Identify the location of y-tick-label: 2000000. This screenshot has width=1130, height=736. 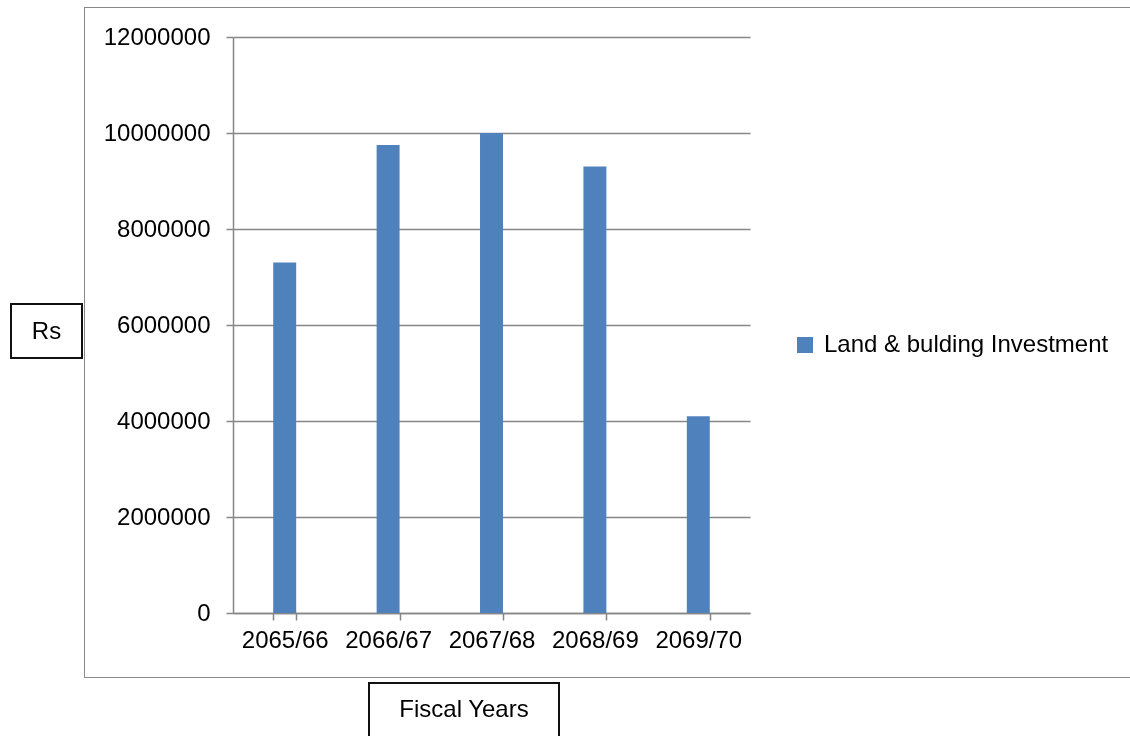
(164, 516).